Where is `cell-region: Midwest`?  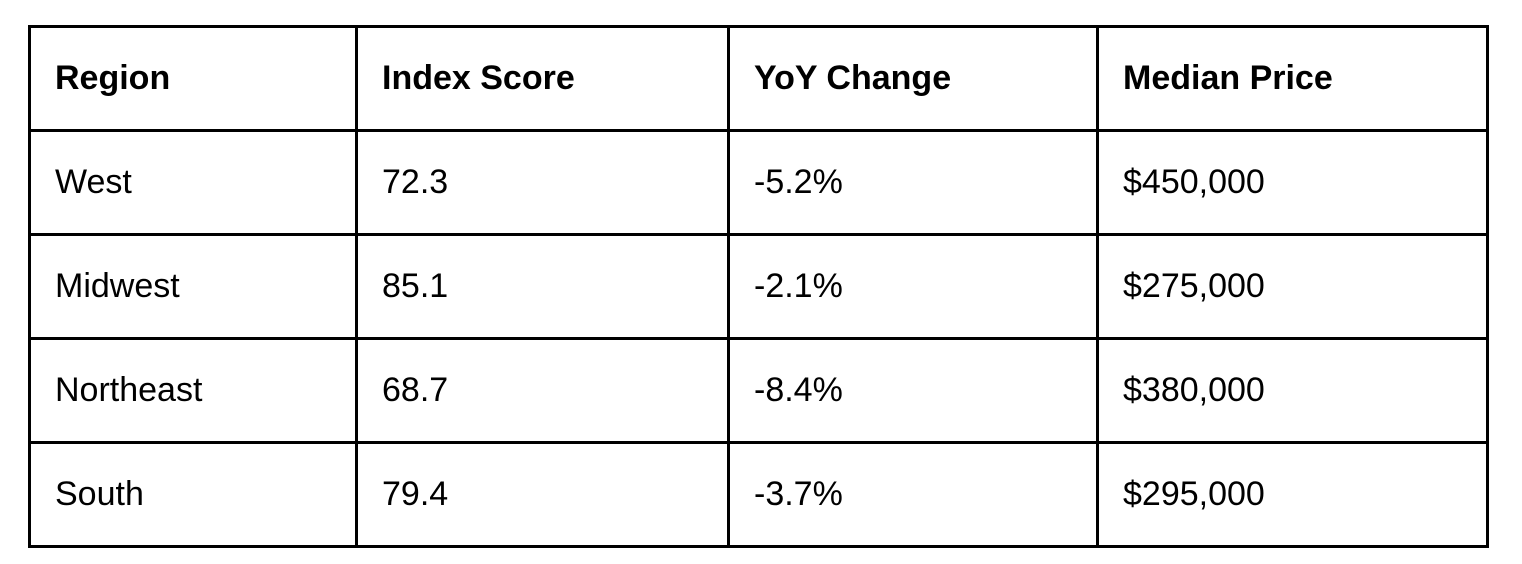
cell-region: Midwest is located at coordinates (193, 286).